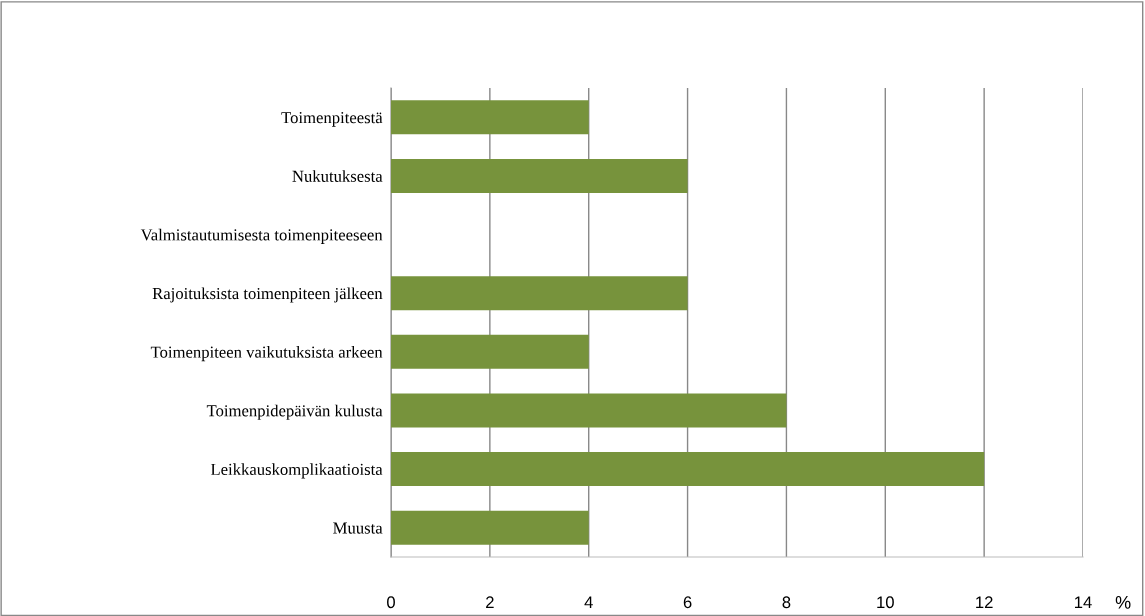 Image resolution: width=1145 pixels, height=616 pixels. Describe the element at coordinates (1123, 602) in the screenshot. I see `x-axis-title: %` at that location.